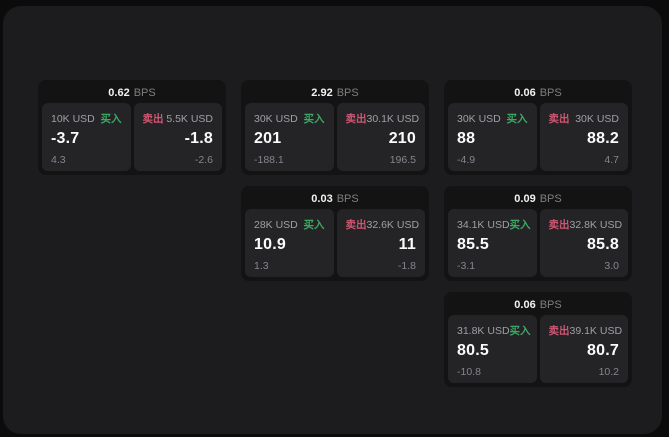 This screenshot has height=437, width=669. What do you see at coordinates (483, 330) in the screenshot?
I see `buy-amount: 31.8K USD` at bounding box center [483, 330].